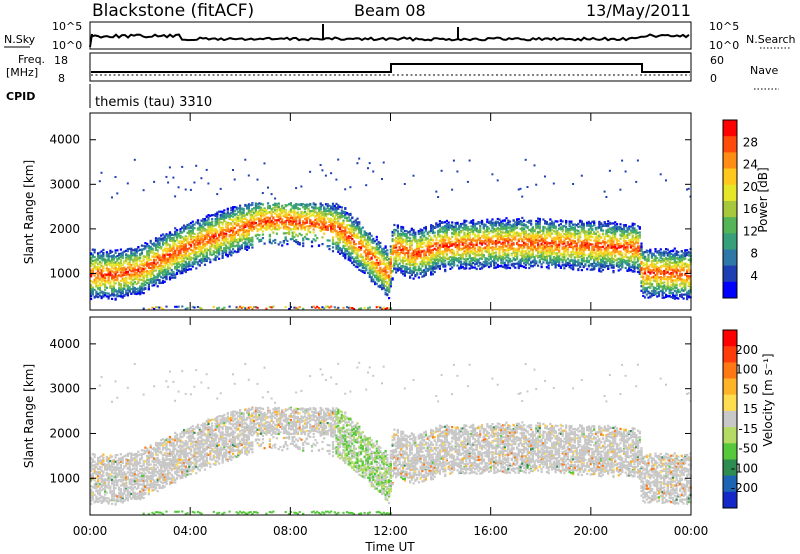  What do you see at coordinates (20, 39) in the screenshot?
I see `nsky-label: N.Sky` at bounding box center [20, 39].